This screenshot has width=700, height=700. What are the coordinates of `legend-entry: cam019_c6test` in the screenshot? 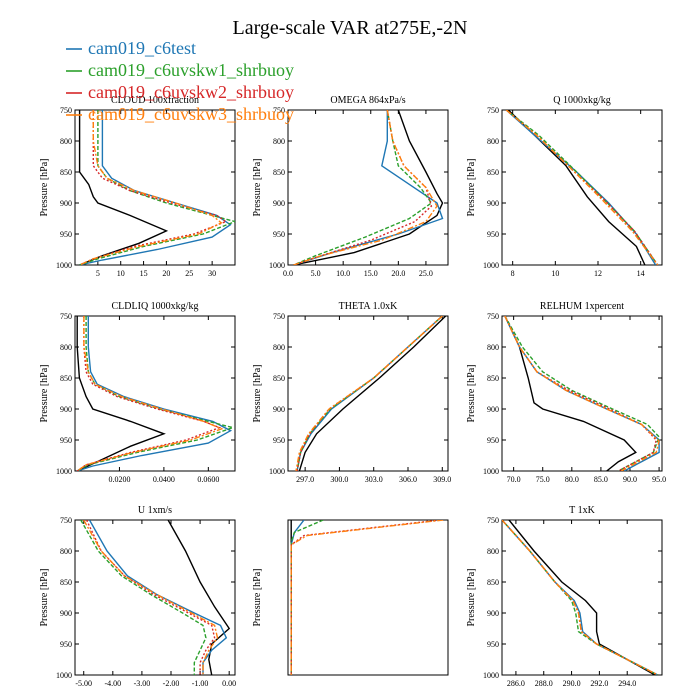 It's located at (142, 48).